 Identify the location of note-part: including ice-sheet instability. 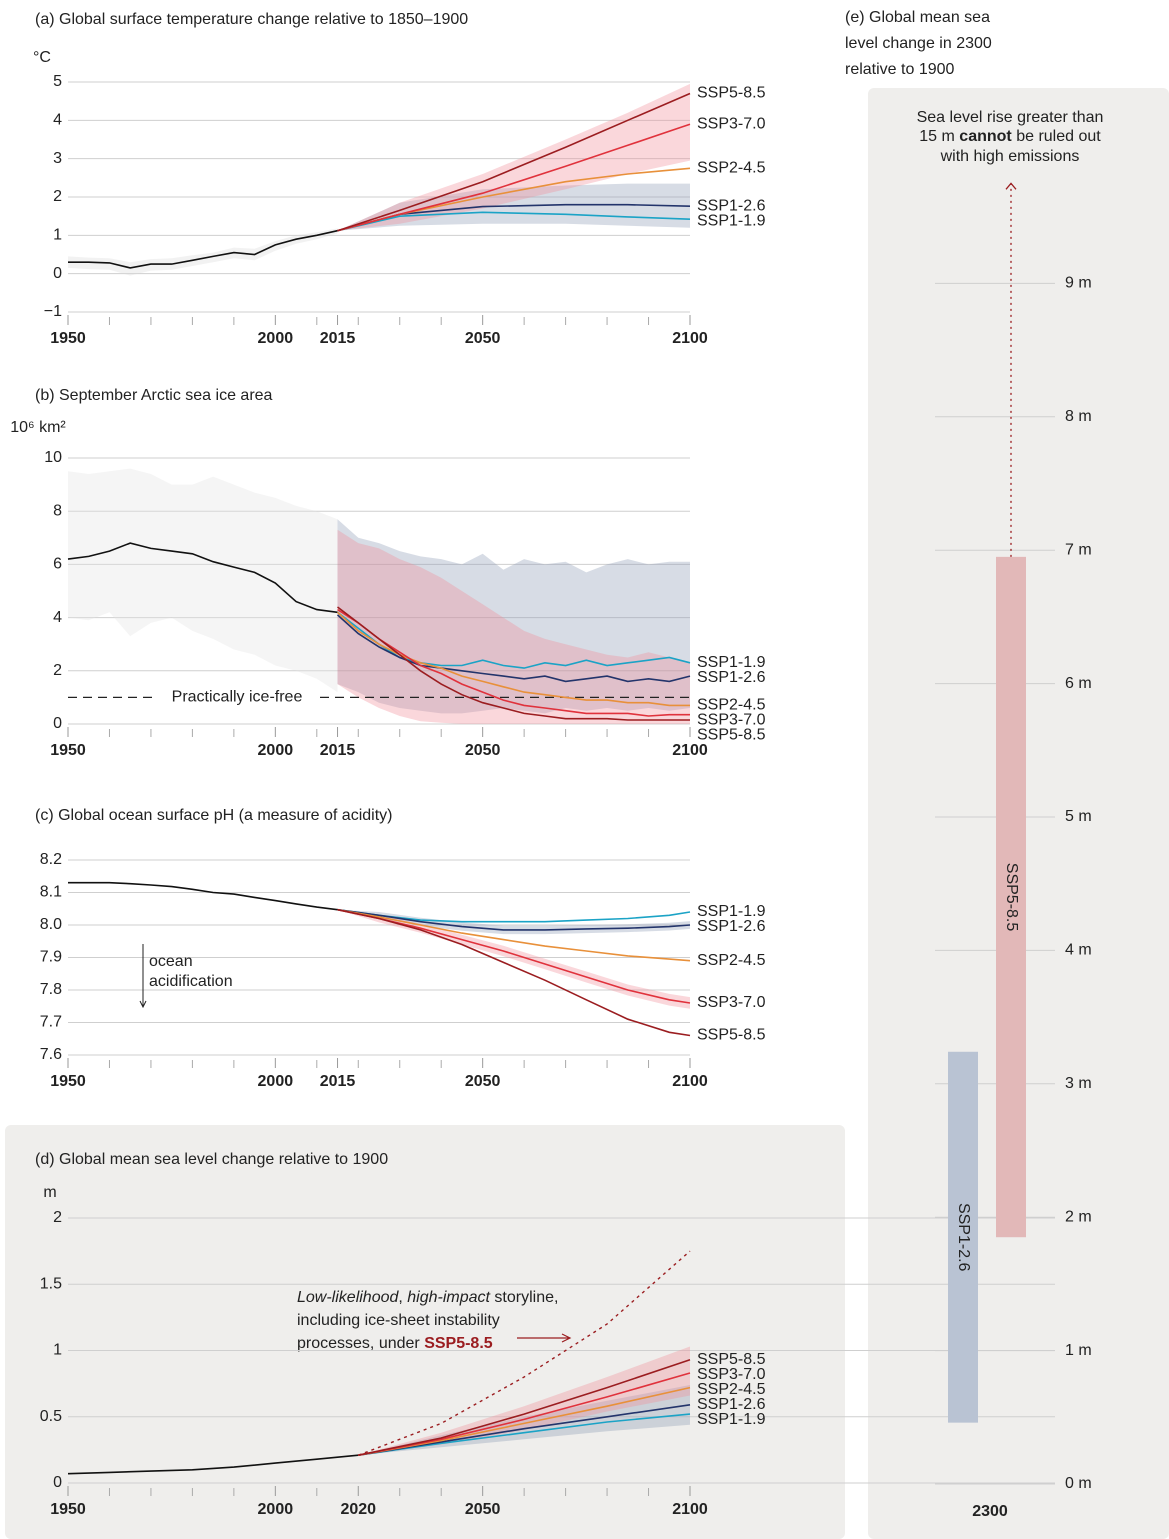
(398, 1320).